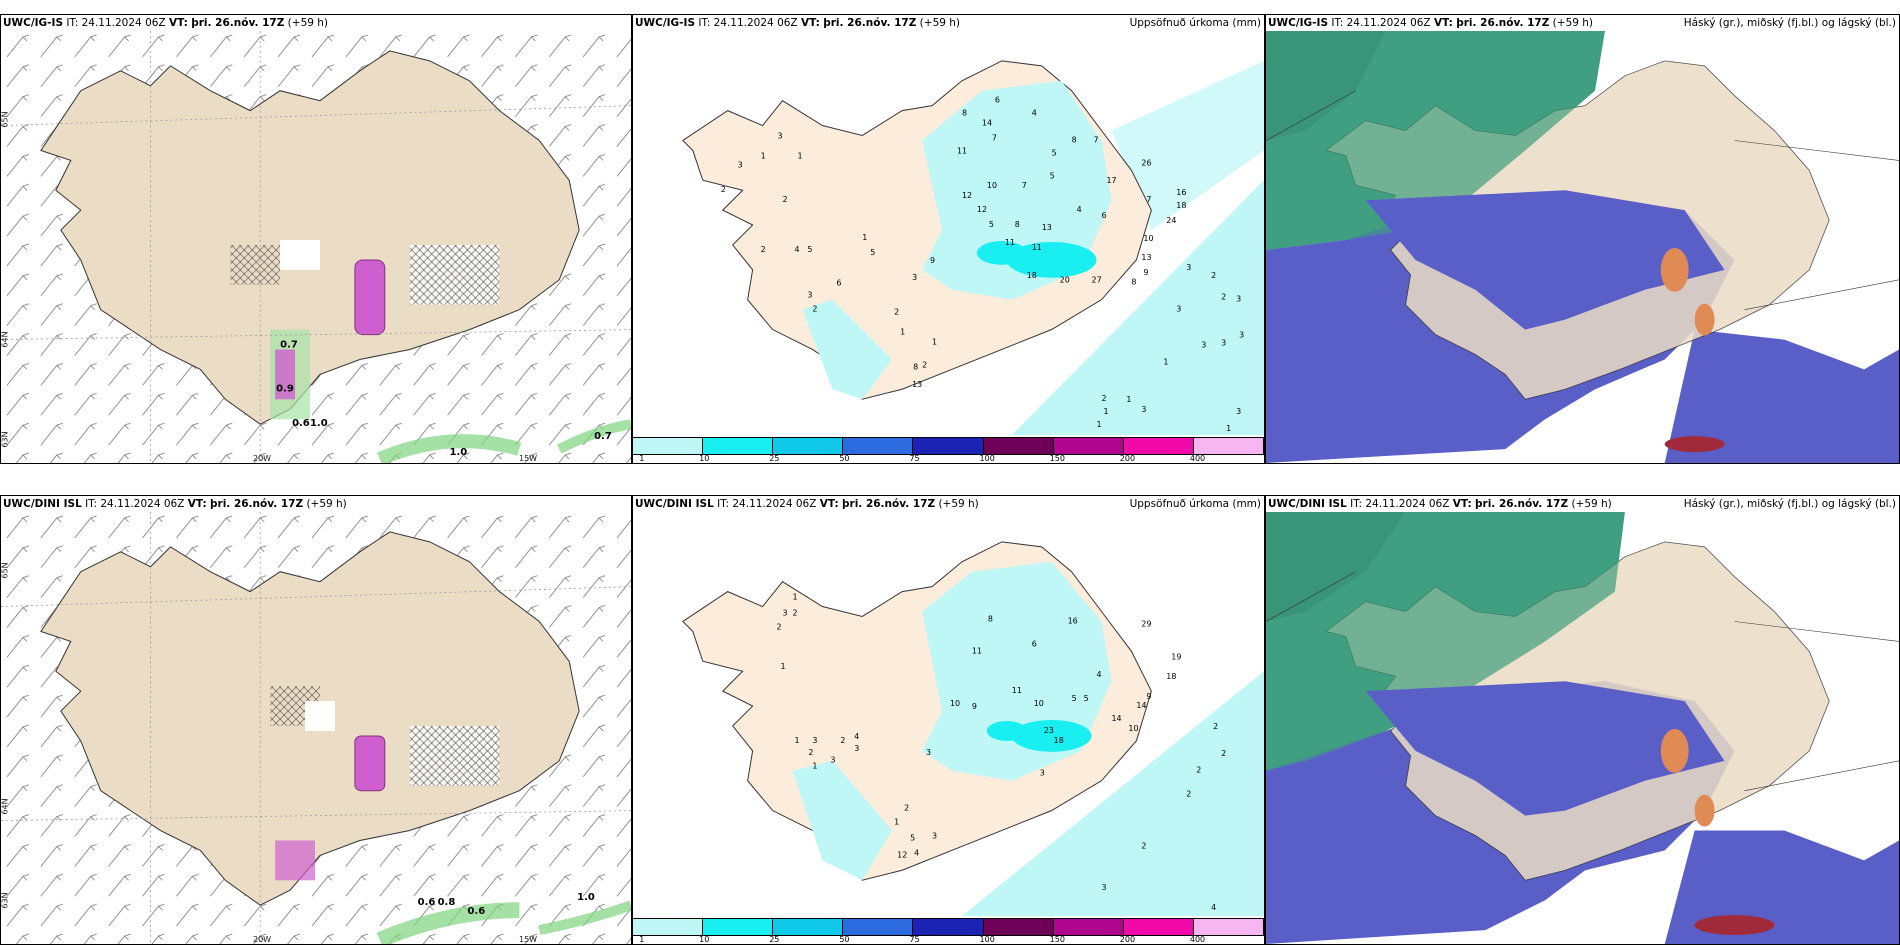  I want to click on svg-text: 4, so click(1034, 113).